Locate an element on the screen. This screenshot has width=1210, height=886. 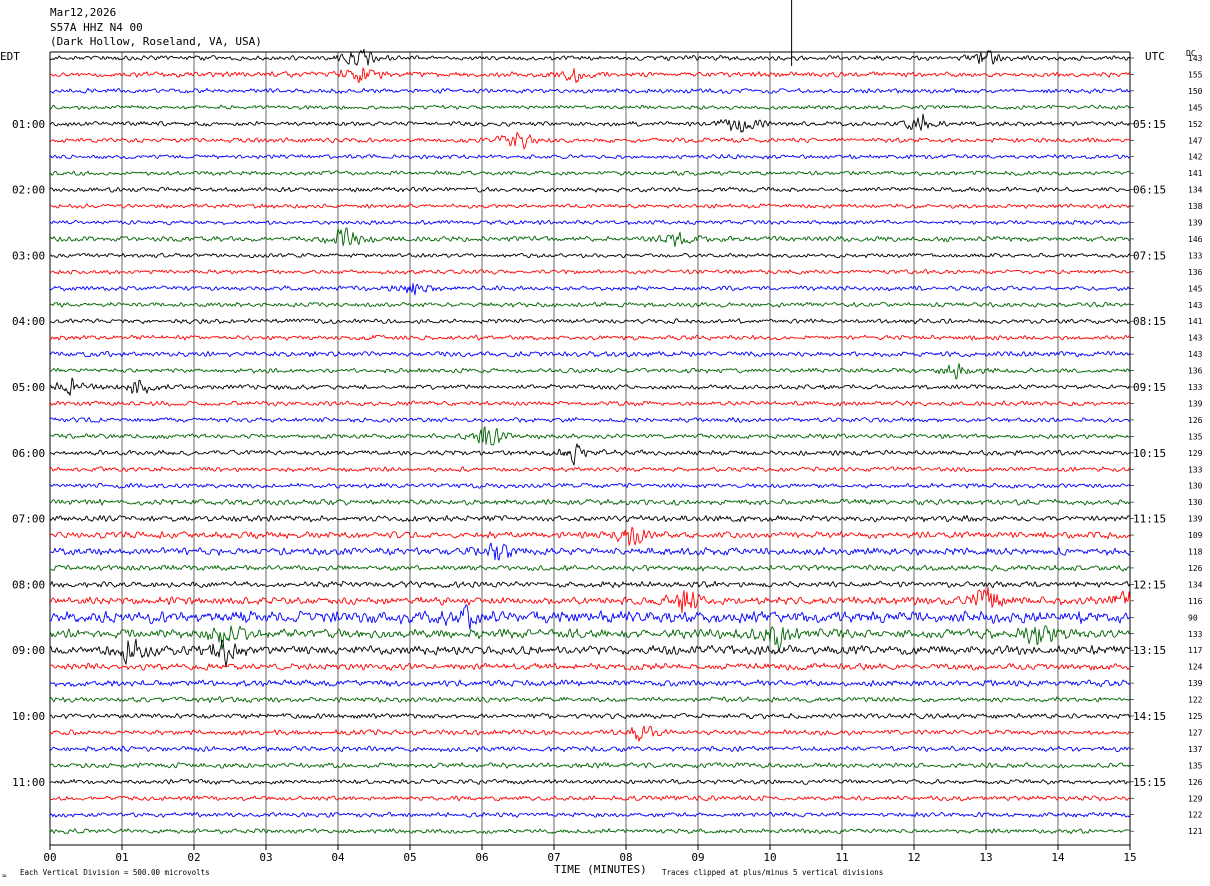
dc-offset-label: 109 is located at coordinates (1195, 535).